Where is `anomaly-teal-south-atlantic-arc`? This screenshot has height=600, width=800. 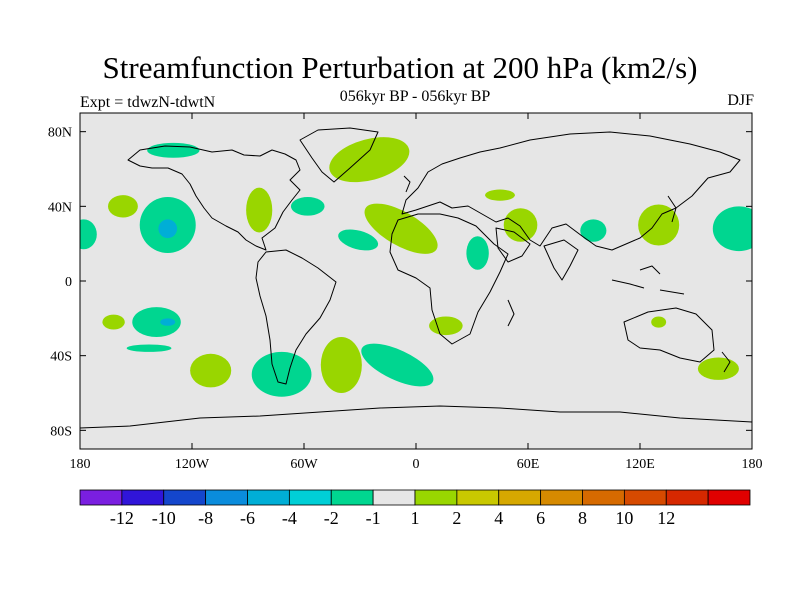
anomaly-teal-south-atlantic-arc is located at coordinates (397, 365).